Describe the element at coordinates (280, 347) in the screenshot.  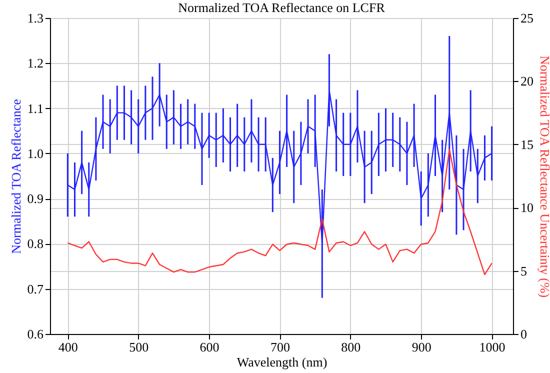
I see `x-tick-label: 700` at that location.